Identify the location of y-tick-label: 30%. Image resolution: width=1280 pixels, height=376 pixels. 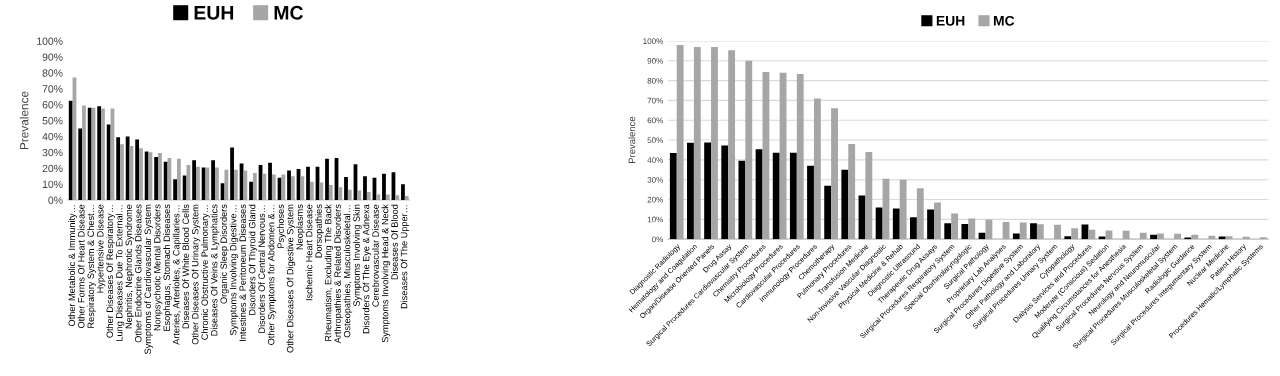
(52, 152).